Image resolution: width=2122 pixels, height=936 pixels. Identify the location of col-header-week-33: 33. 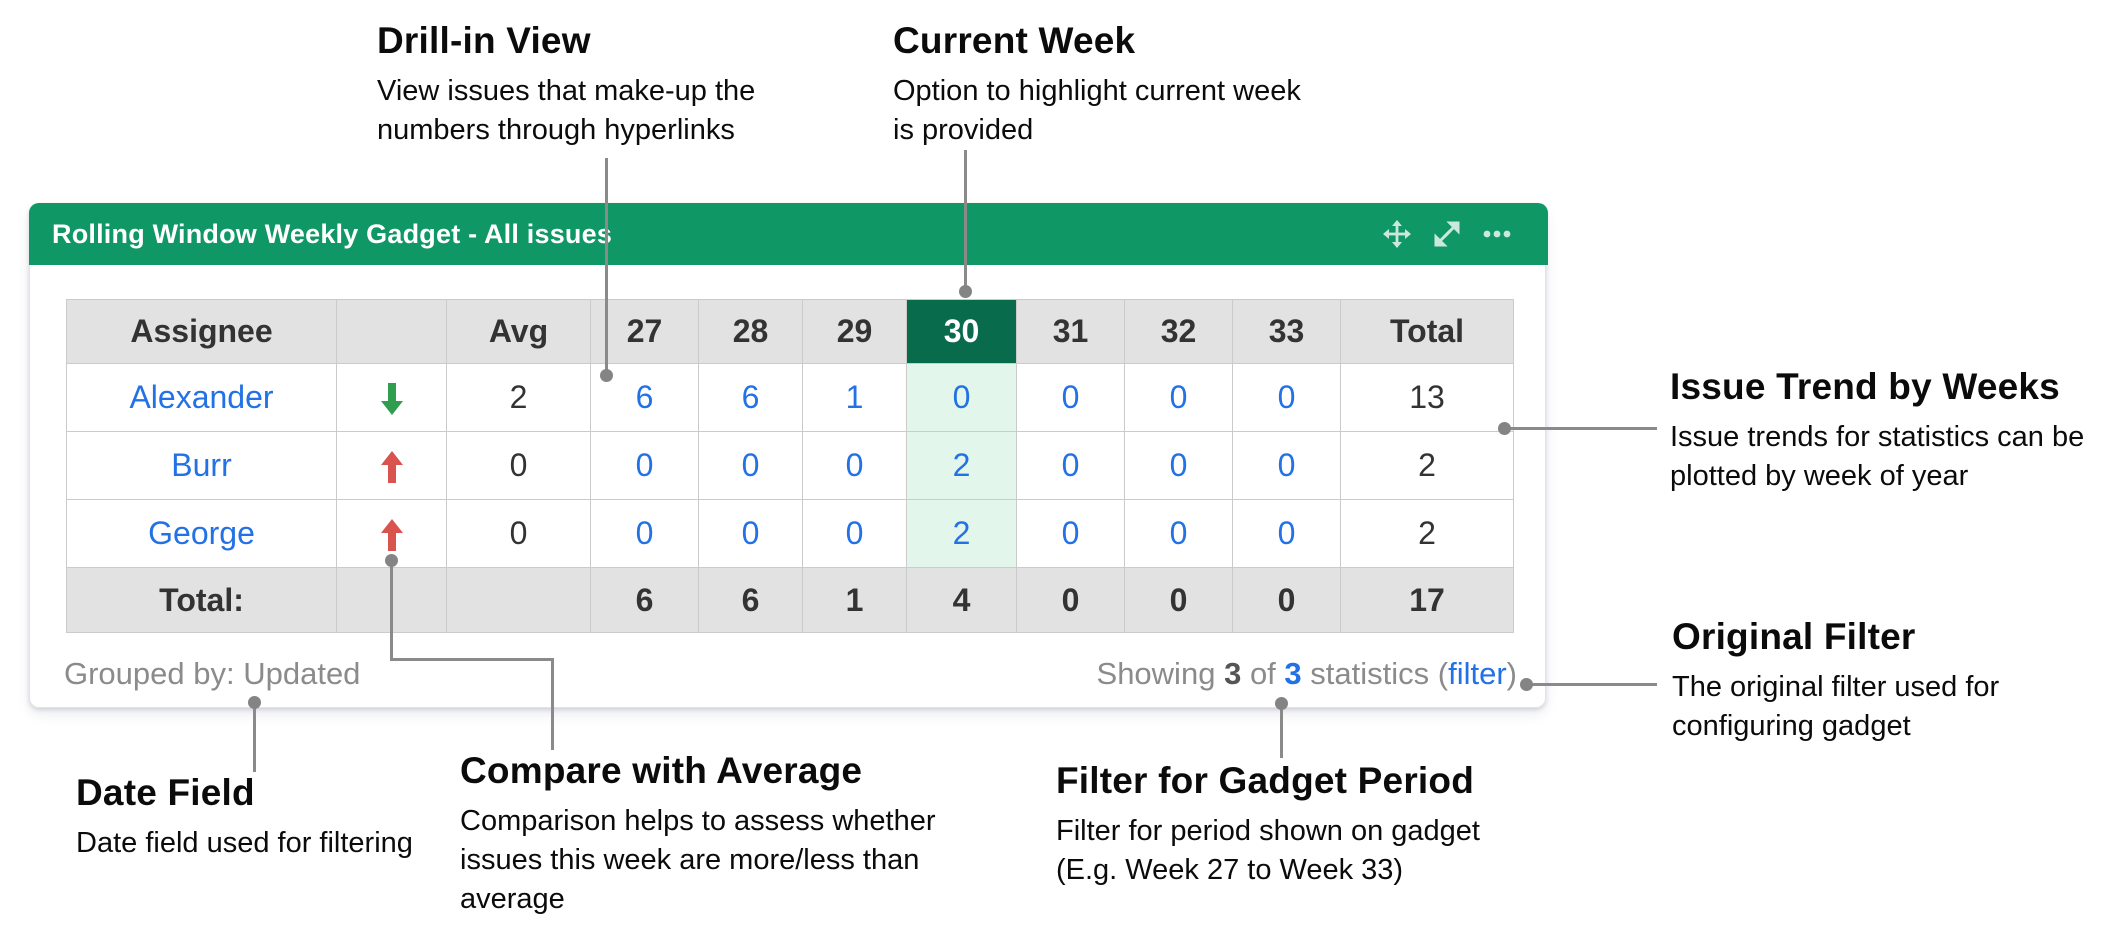
(1286, 331).